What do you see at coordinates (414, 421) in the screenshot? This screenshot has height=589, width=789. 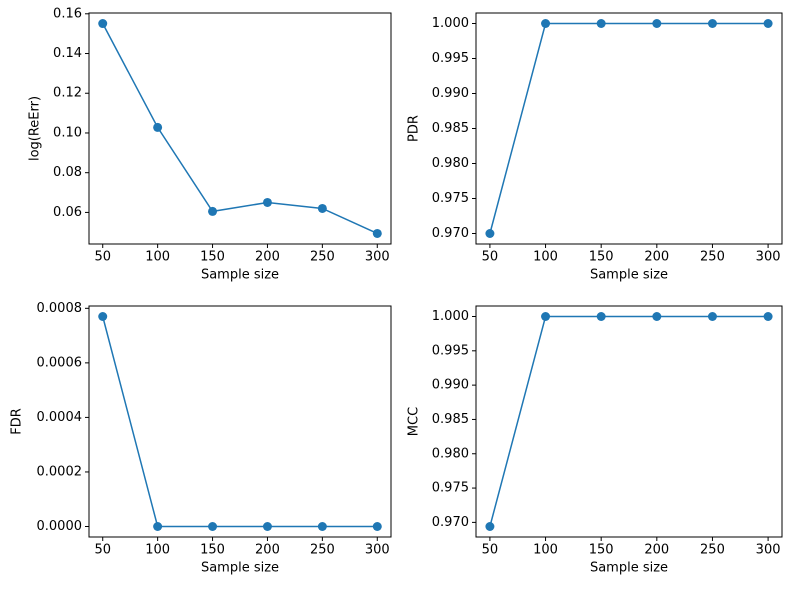 I see `y-axis-label: MCC` at bounding box center [414, 421].